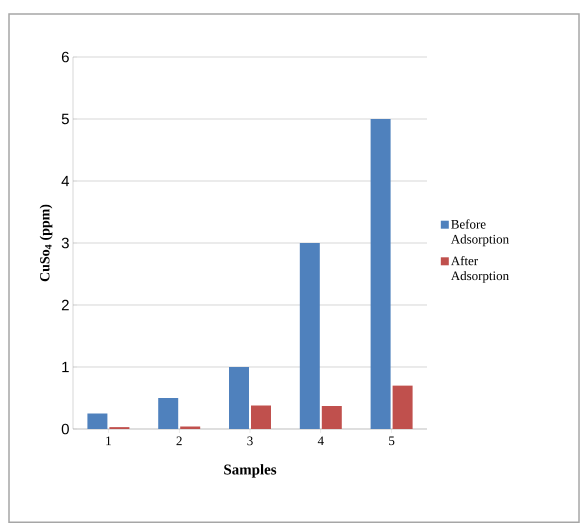  Describe the element at coordinates (479, 269) in the screenshot. I see `legend-label: After Adsorption` at that location.